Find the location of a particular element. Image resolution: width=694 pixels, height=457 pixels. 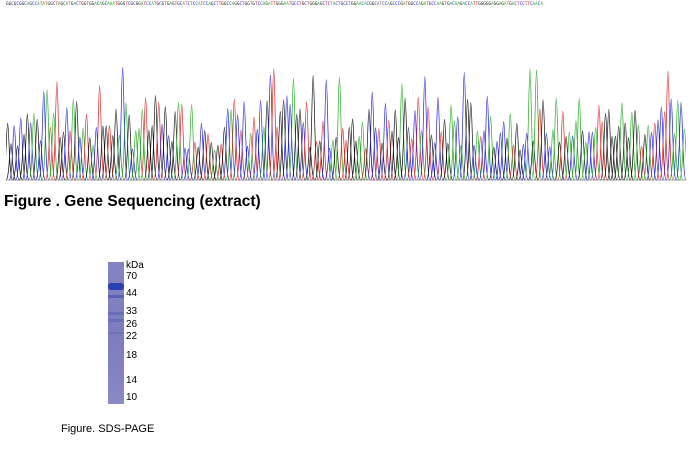

gel-marker-label: 70 is located at coordinates (132, 276).